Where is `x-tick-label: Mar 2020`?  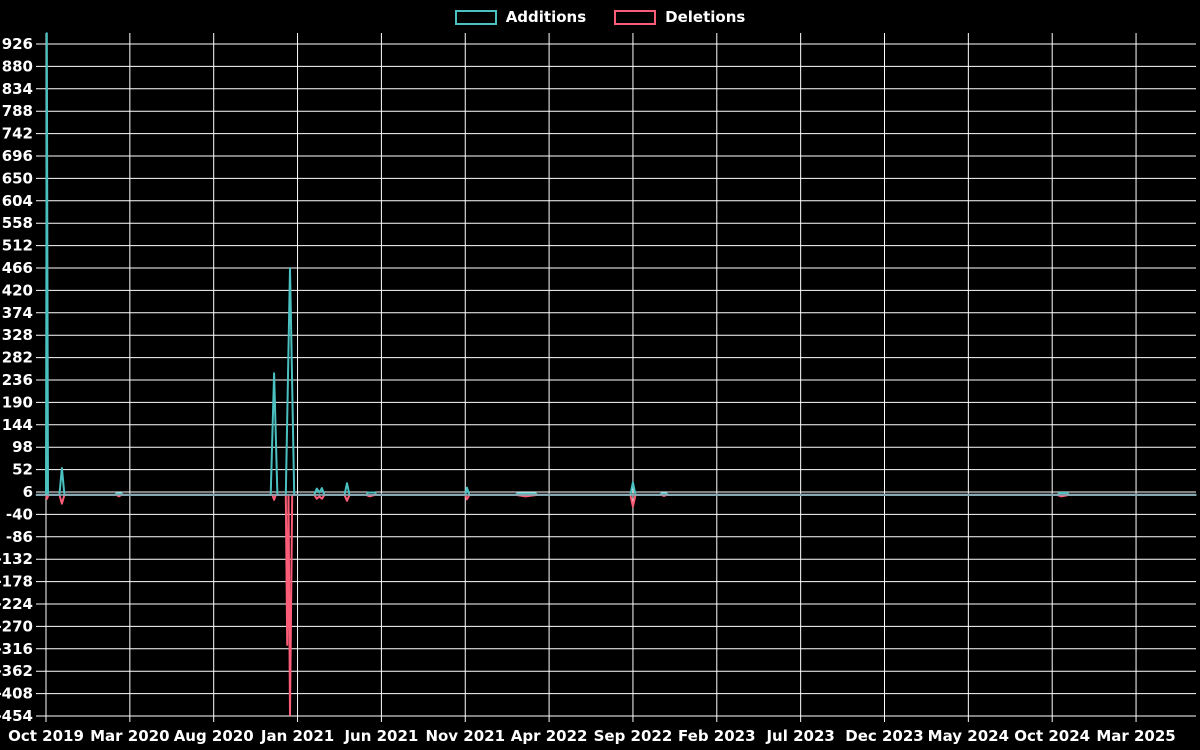
x-tick-label: Mar 2020 is located at coordinates (129, 736).